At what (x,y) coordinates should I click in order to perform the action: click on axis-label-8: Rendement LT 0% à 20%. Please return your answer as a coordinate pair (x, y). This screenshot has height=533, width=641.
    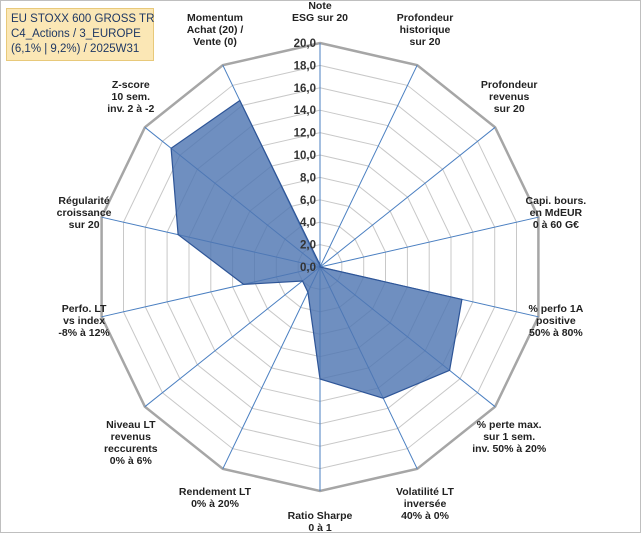
    Looking at the image, I should click on (215, 498).